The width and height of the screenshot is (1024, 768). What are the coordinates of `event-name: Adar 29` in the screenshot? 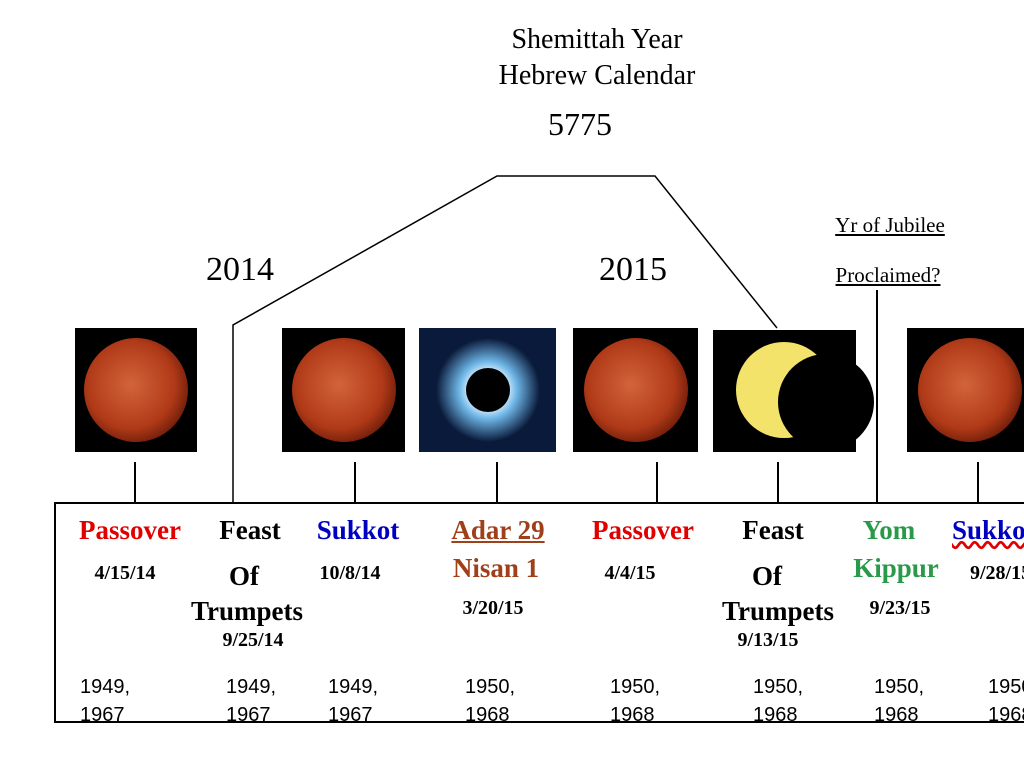 It's located at (498, 530).